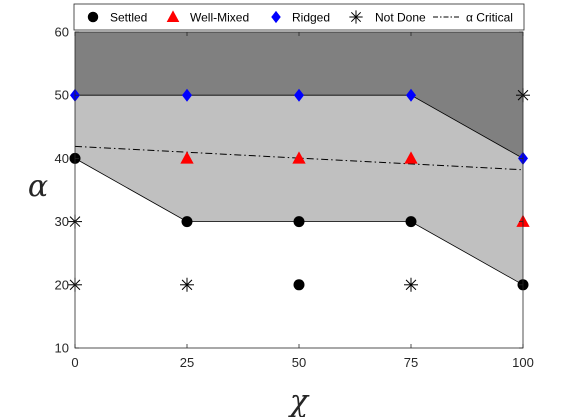 The height and width of the screenshot is (417, 578). What do you see at coordinates (62, 221) in the screenshot?
I see `y-tick-label-30: 30` at bounding box center [62, 221].